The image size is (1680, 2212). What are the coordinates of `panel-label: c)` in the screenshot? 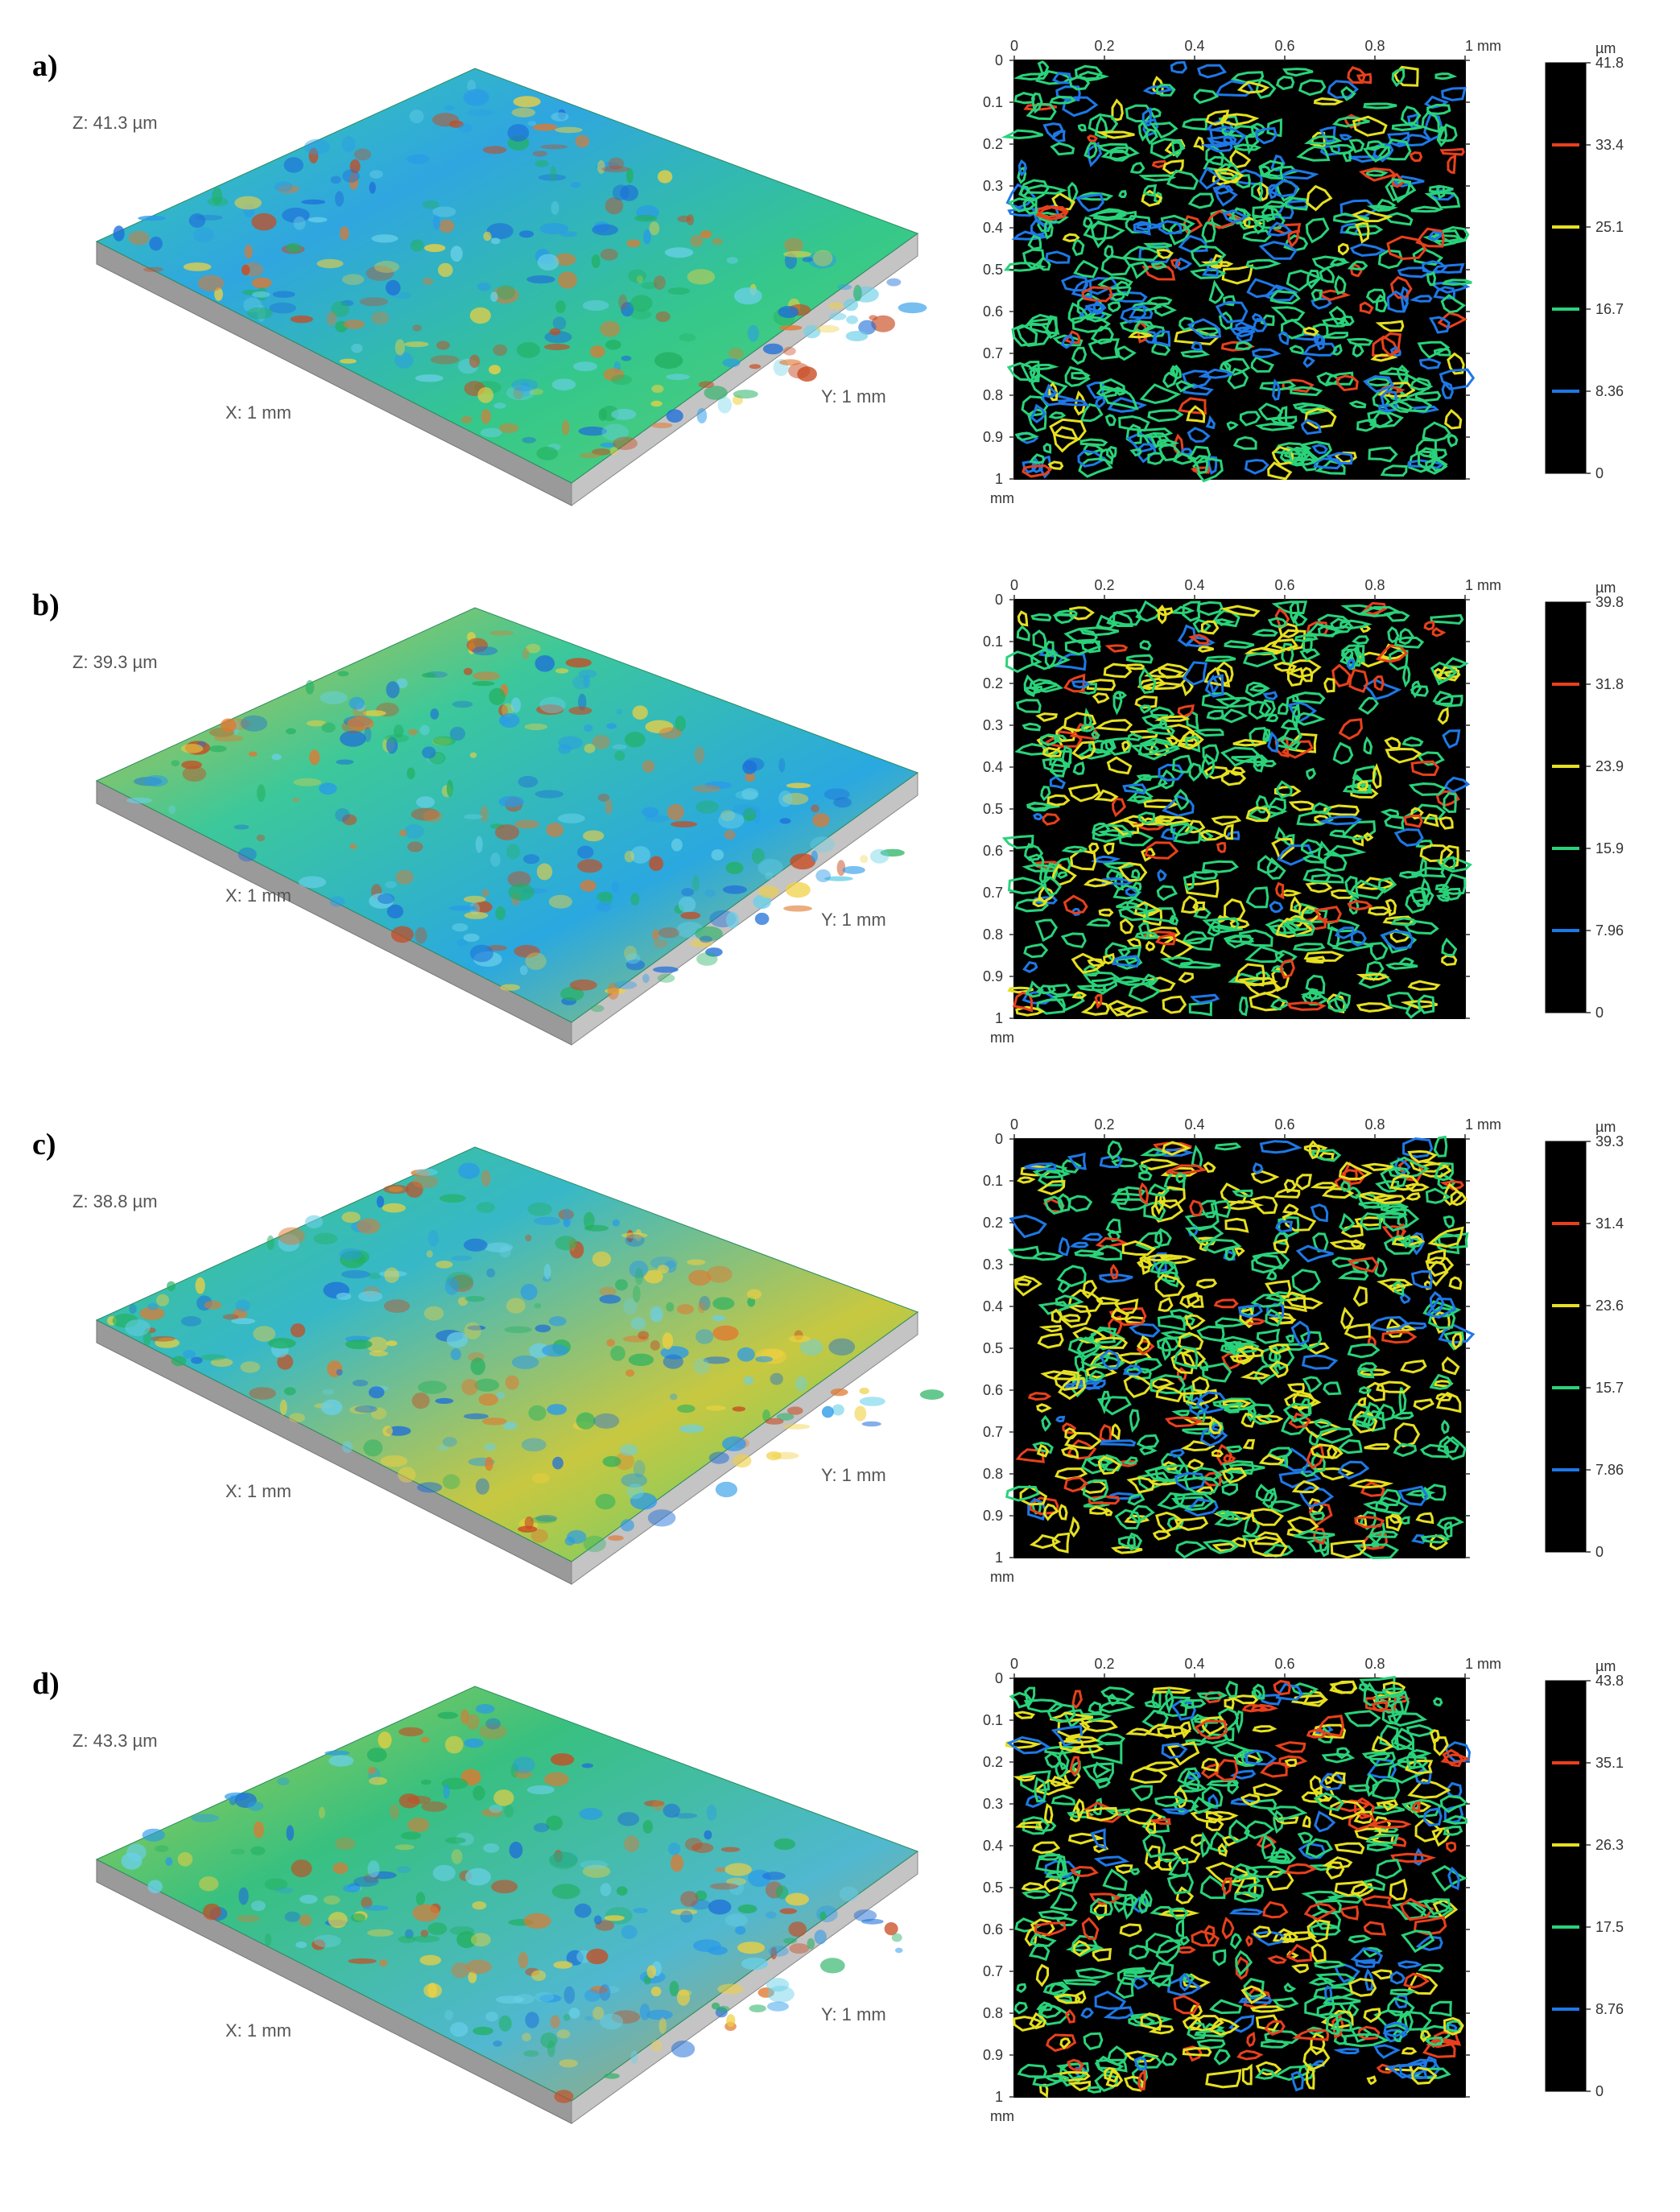 It's located at (44, 1145).